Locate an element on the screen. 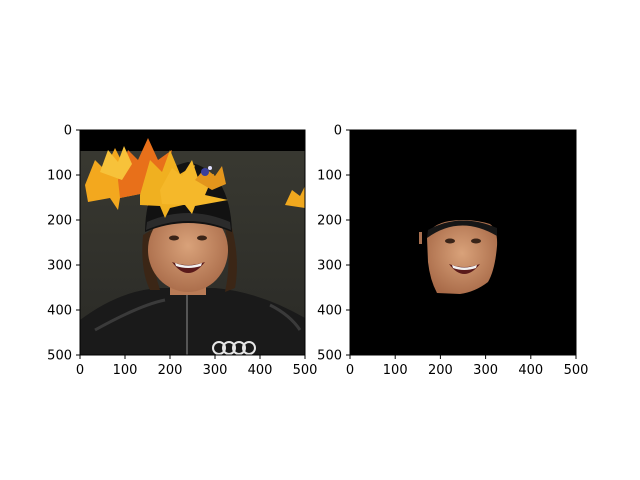 Image resolution: width=640 pixels, height=480 pixels. left-y-tick-label: 300 is located at coordinates (59, 266).